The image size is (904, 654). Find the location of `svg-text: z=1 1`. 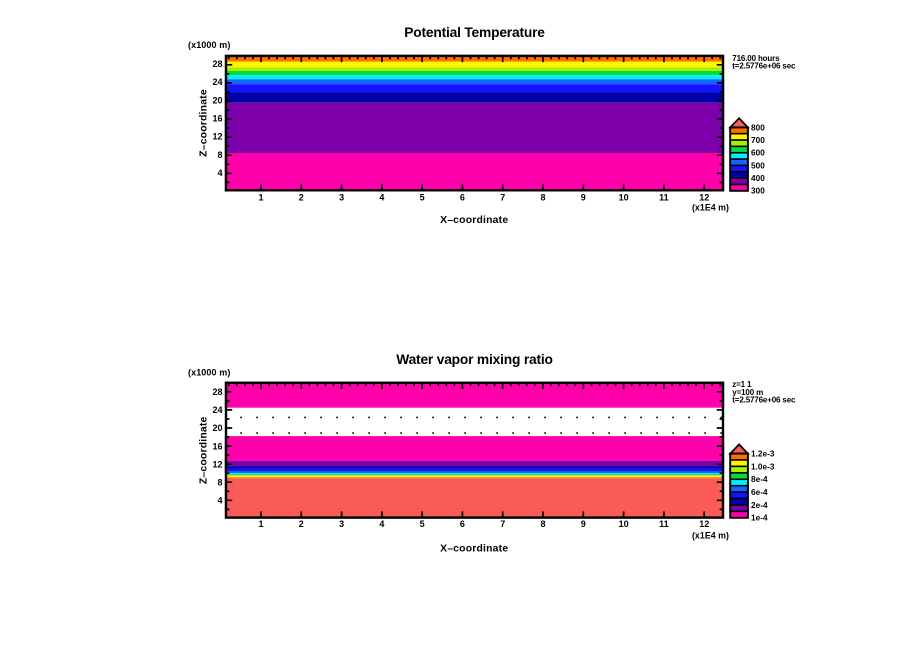

svg-text: z=1 1 is located at coordinates (742, 384).